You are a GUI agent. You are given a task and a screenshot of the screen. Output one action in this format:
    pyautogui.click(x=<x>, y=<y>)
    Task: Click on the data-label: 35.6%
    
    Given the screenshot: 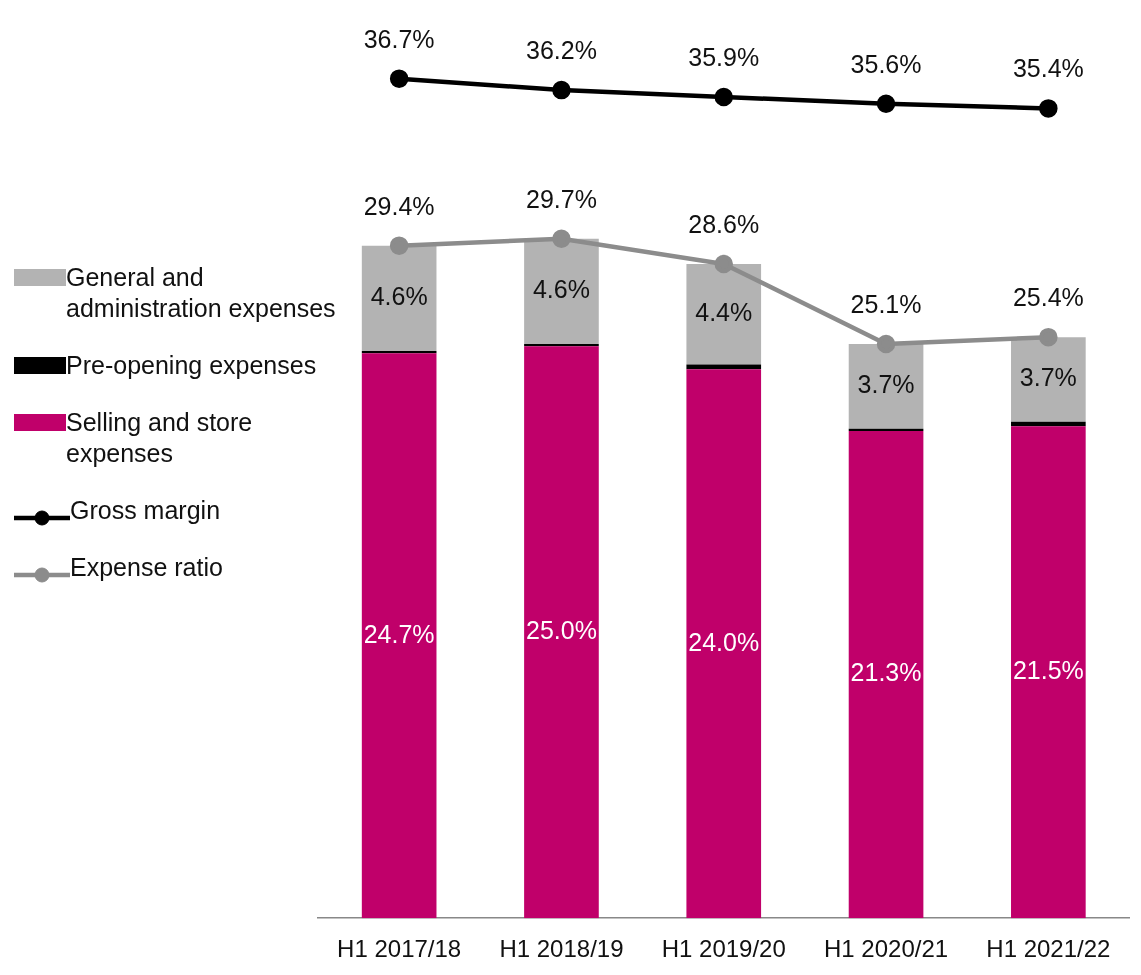 What is the action you would take?
    pyautogui.click(x=886, y=63)
    